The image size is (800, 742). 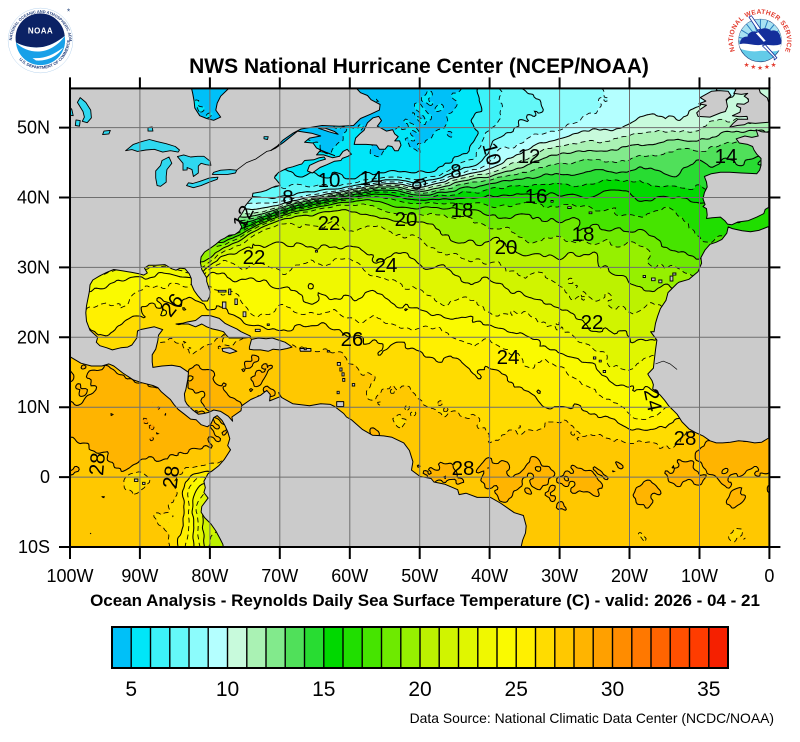 I want to click on svg-text: 10N, so click(x=33, y=407).